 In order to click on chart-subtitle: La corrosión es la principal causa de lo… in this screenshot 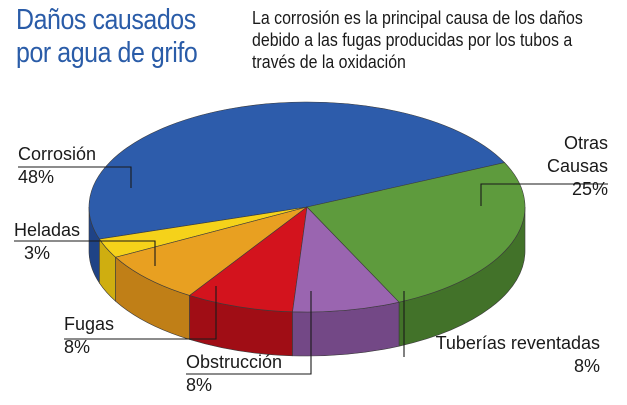, I will do `click(417, 39)`.